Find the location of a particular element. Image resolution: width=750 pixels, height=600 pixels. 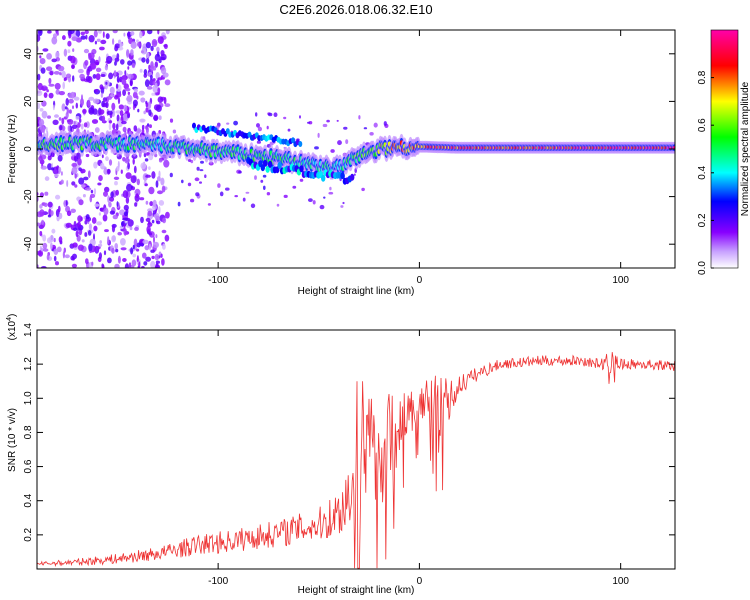

snr-multiplier-close: ) is located at coordinates (12, 315).